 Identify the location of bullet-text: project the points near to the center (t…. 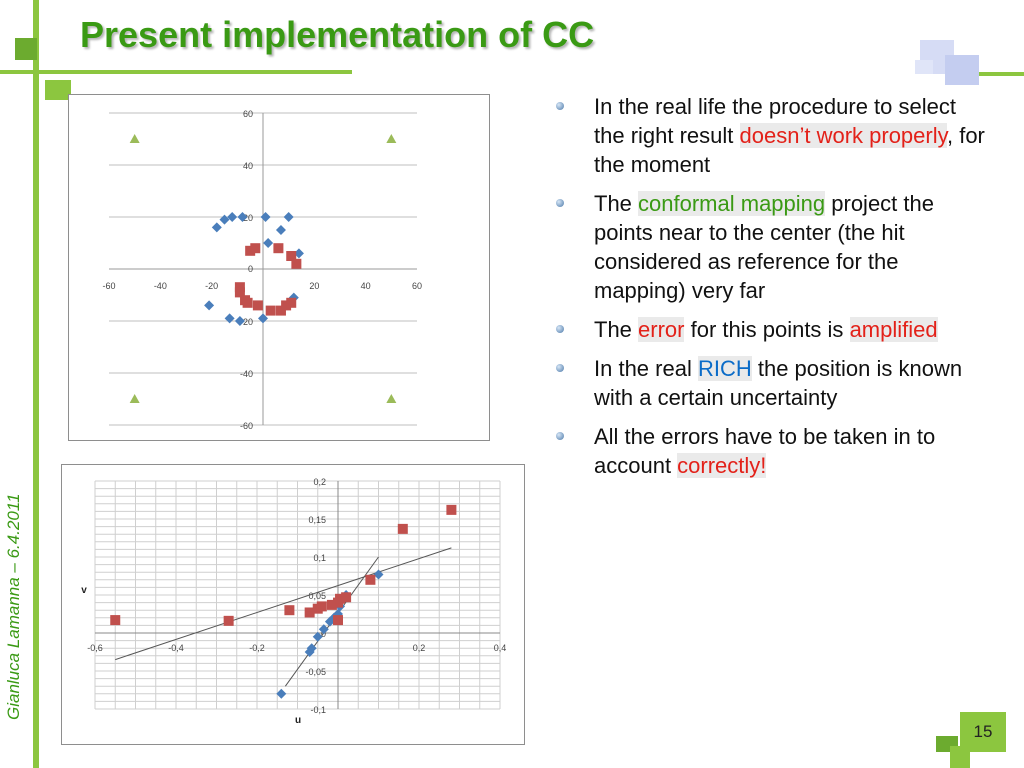
(764, 247).